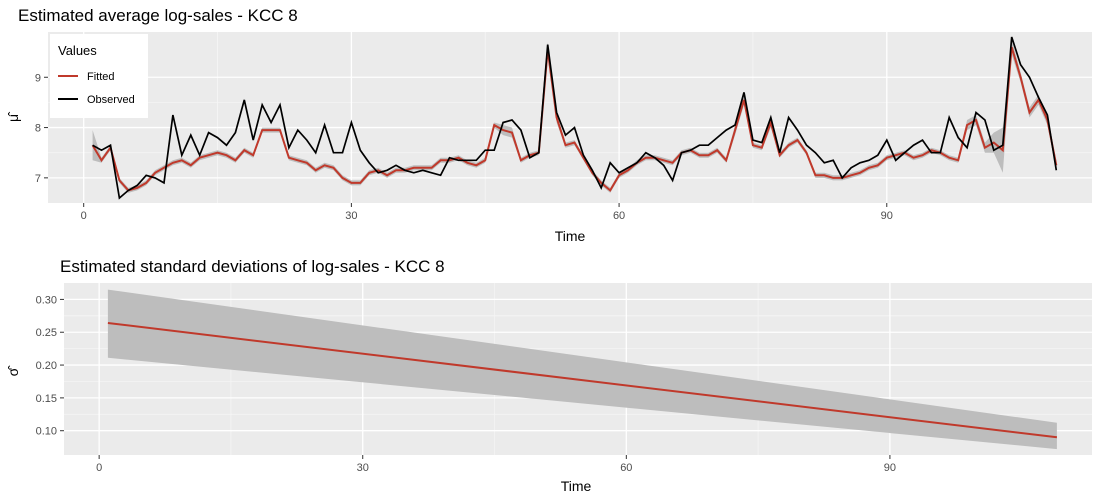 The image size is (1100, 500). I want to click on legend-observed-label: Observed, so click(111, 100).